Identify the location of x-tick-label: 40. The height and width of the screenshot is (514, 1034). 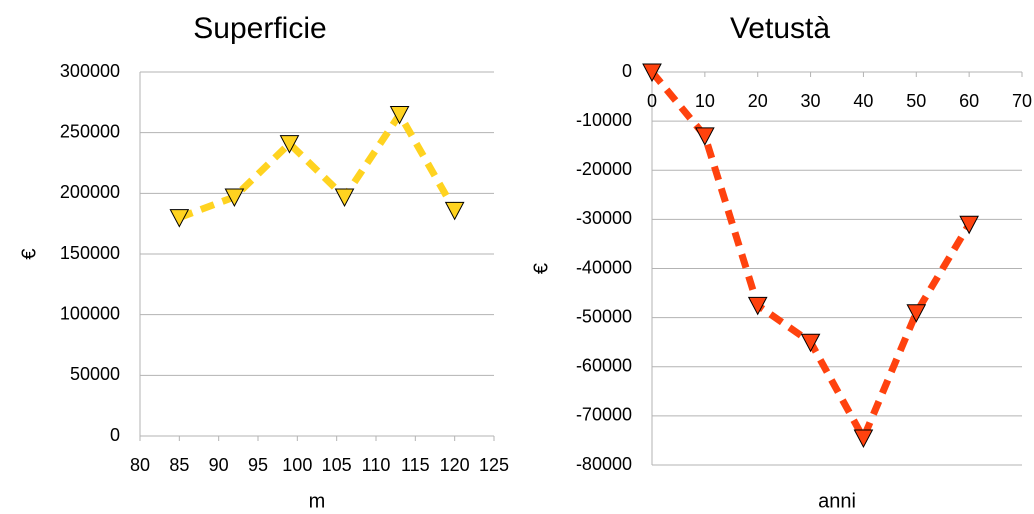
(863, 101).